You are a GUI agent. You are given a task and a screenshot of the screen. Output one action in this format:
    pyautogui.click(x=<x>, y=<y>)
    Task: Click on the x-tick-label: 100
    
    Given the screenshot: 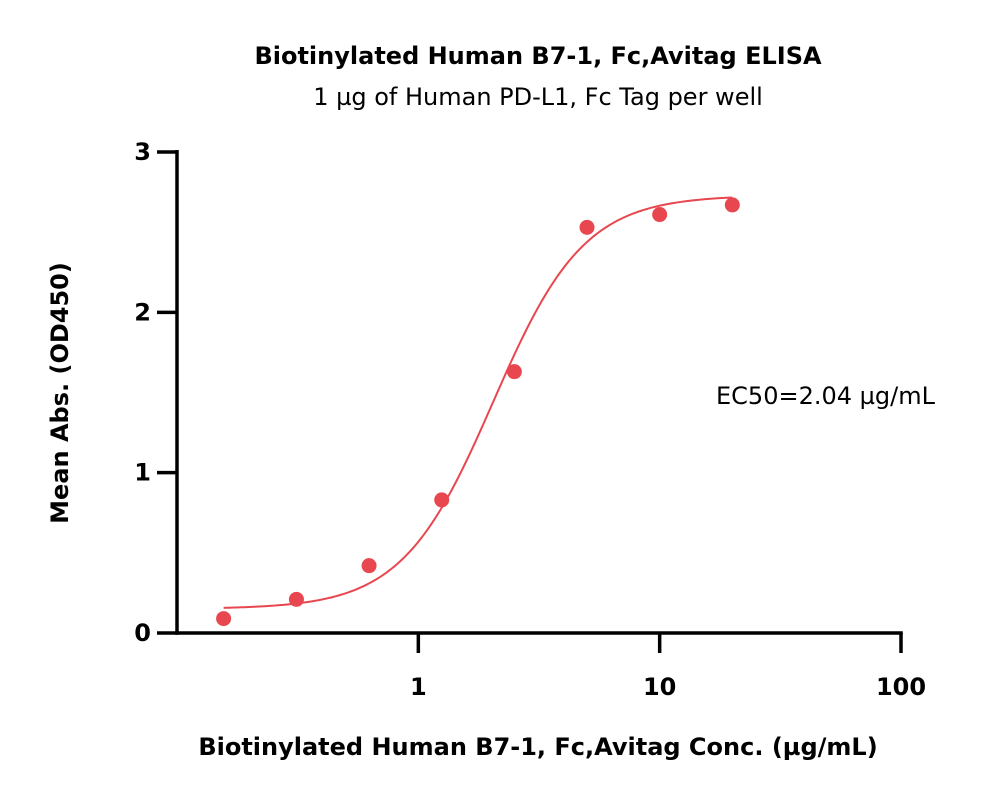 What is the action you would take?
    pyautogui.click(x=901, y=687)
    